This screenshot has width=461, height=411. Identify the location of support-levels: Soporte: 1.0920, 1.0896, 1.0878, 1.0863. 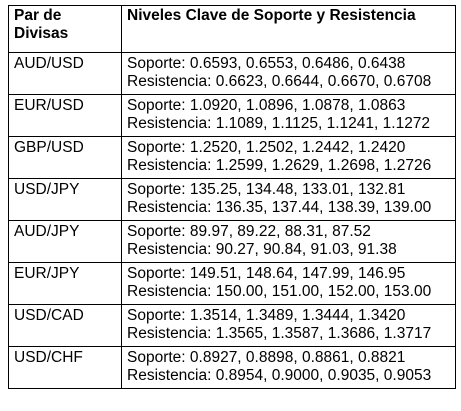
(266, 105).